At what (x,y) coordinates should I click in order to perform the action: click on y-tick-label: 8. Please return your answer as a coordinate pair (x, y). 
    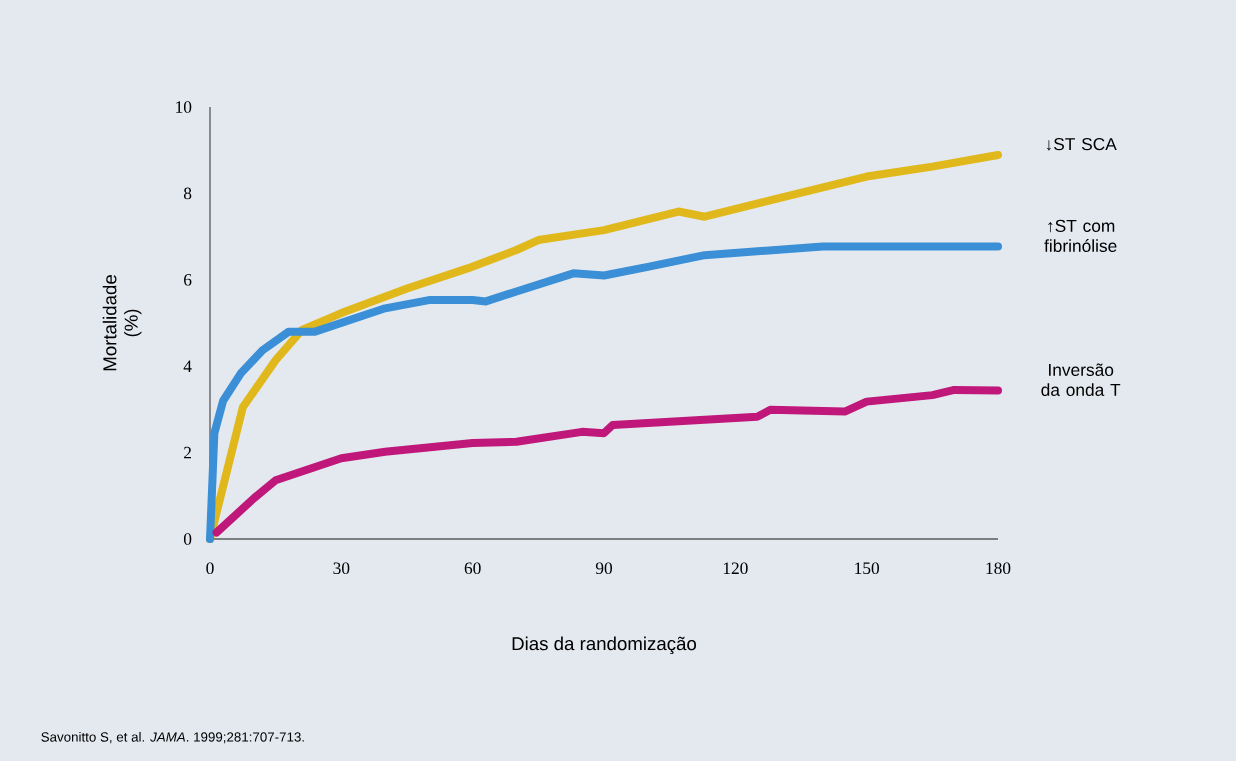
    Looking at the image, I should click on (187, 193).